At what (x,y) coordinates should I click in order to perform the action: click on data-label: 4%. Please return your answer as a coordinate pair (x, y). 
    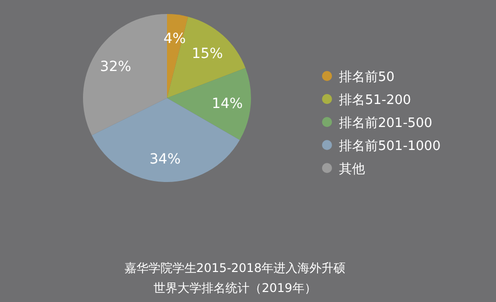
    Looking at the image, I should click on (175, 39).